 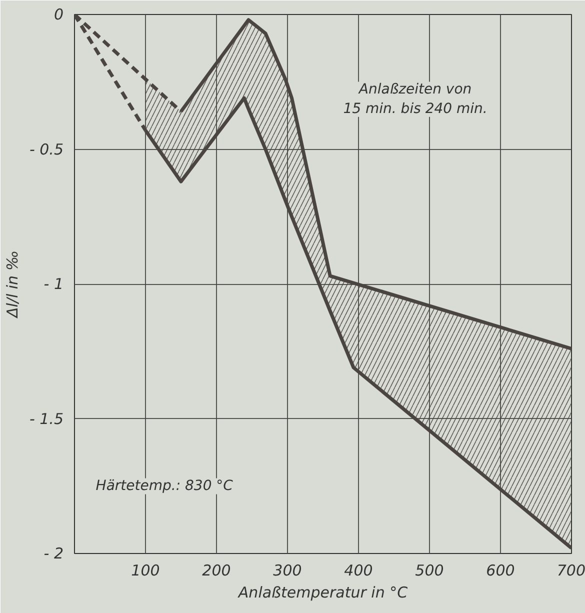 I want to click on y-axis-title: Δl/l in ‰, so click(x=12, y=284).